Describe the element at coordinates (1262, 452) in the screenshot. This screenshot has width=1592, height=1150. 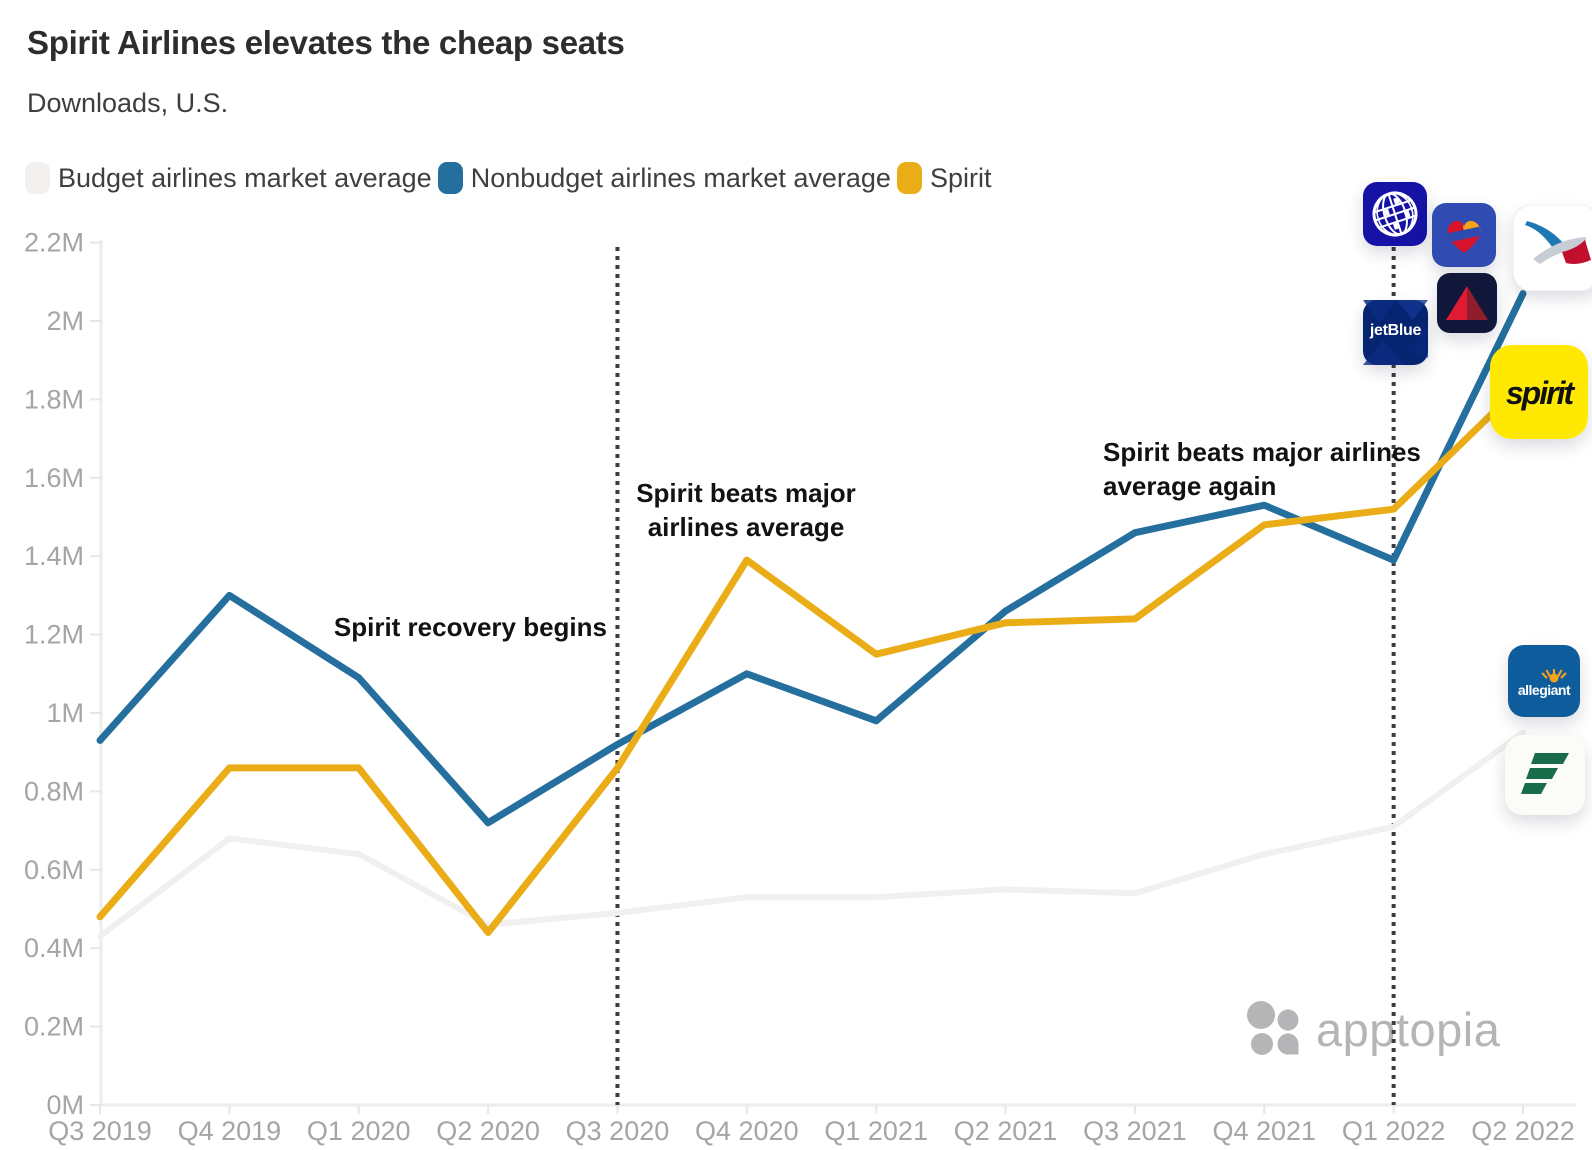
I see `annotation-line: Spirit beats major airlines` at that location.